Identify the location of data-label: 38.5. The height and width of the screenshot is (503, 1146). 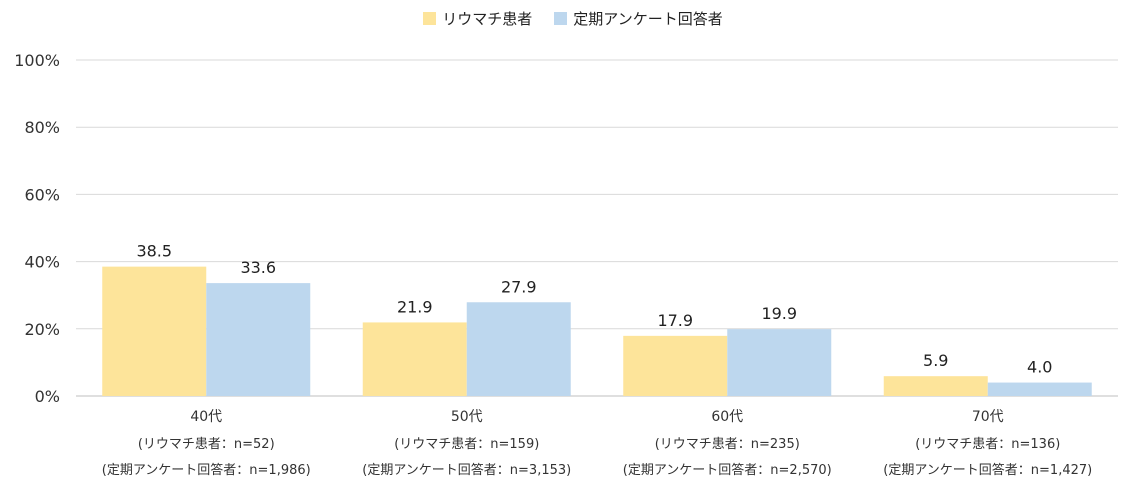
(154, 251).